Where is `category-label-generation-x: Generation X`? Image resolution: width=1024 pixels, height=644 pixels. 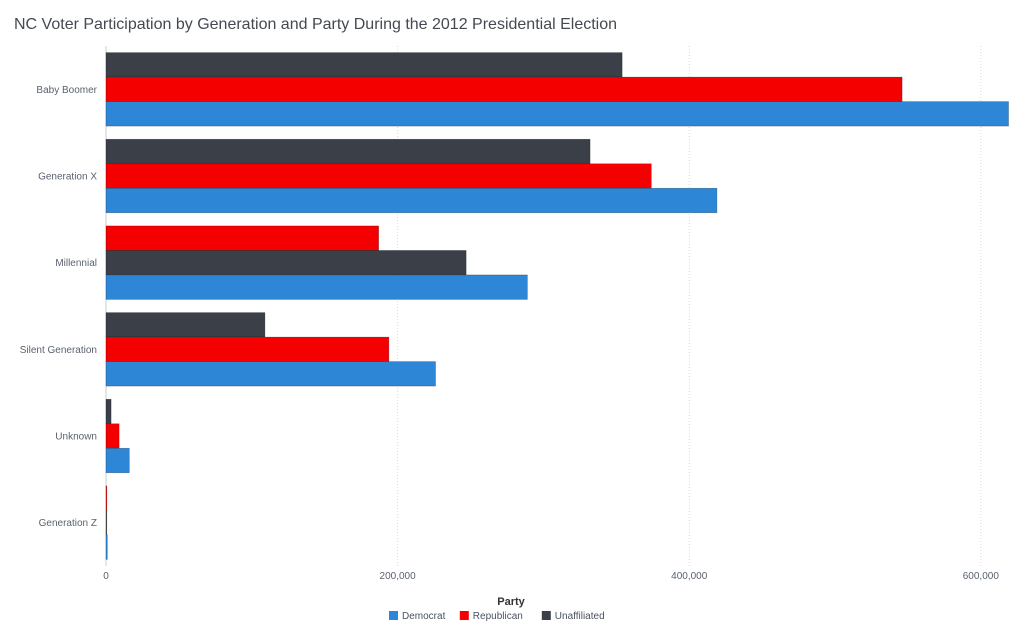
category-label-generation-x: Generation X is located at coordinates (67, 177).